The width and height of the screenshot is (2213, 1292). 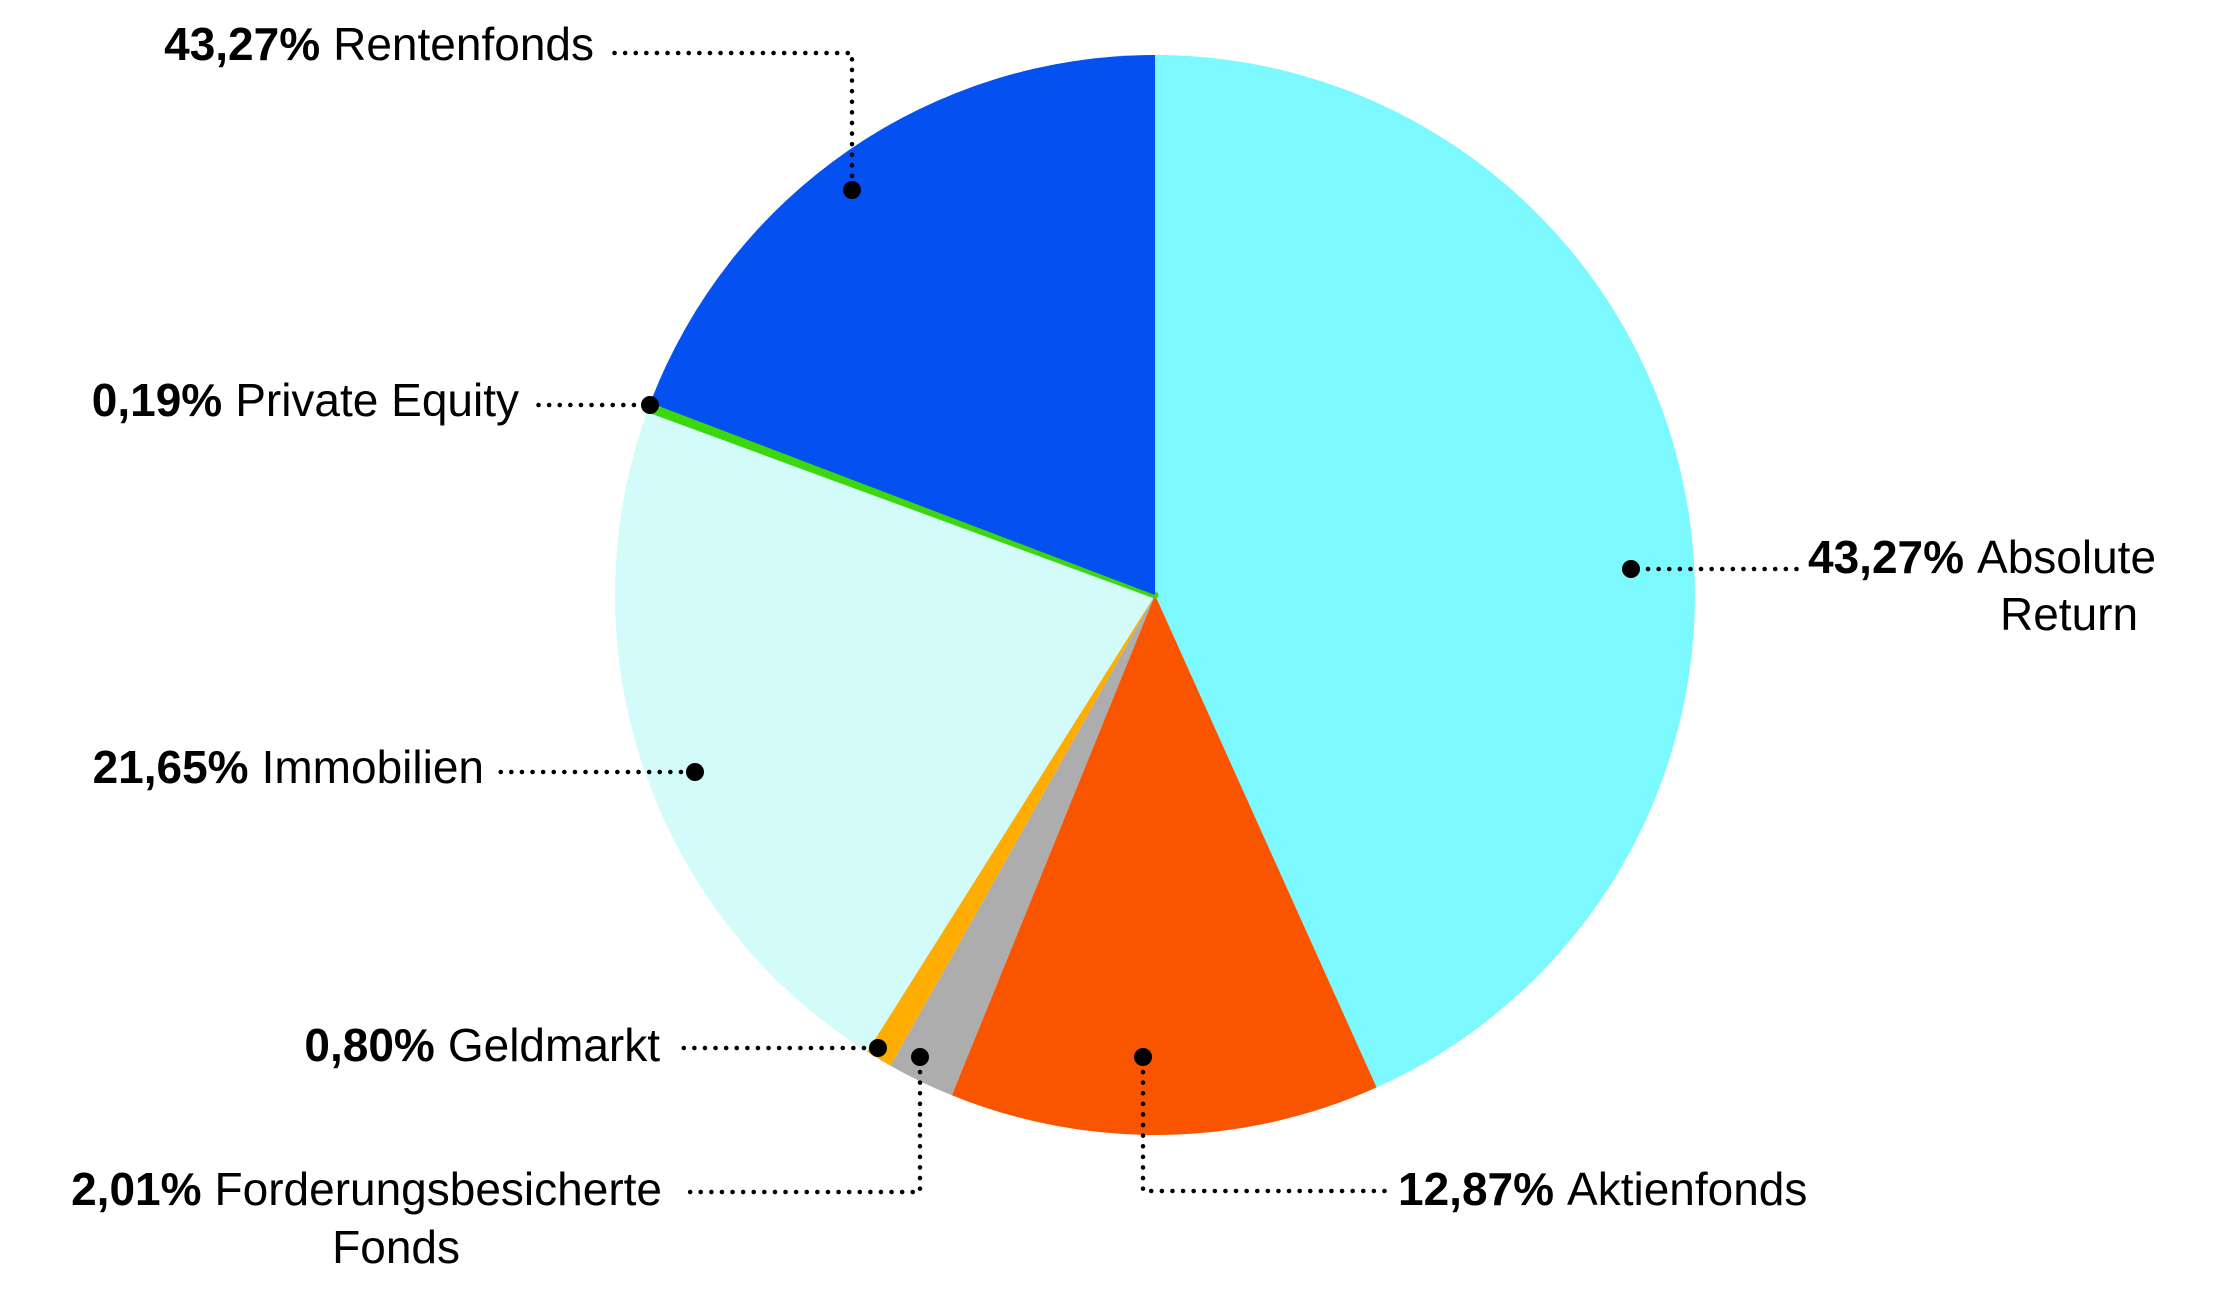 I want to click on label-immobilien: 21,65% Immobilien, so click(x=288, y=767).